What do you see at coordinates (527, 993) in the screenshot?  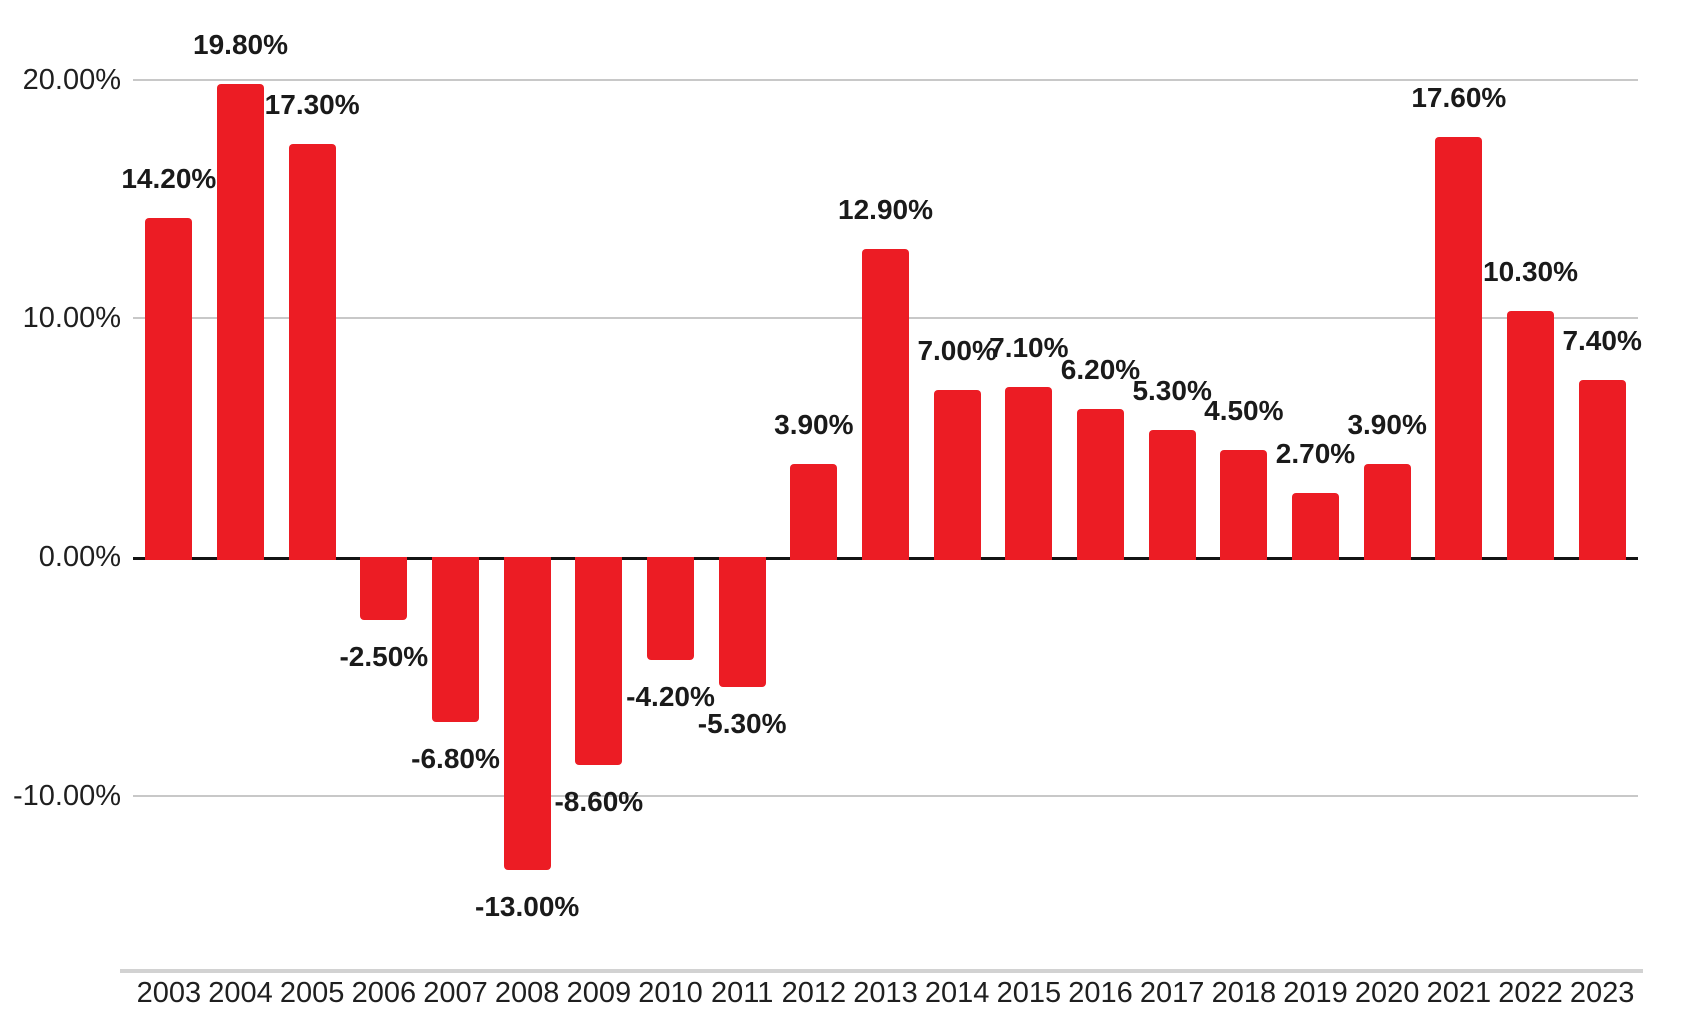 I see `x-axis-year-label: 2008` at bounding box center [527, 993].